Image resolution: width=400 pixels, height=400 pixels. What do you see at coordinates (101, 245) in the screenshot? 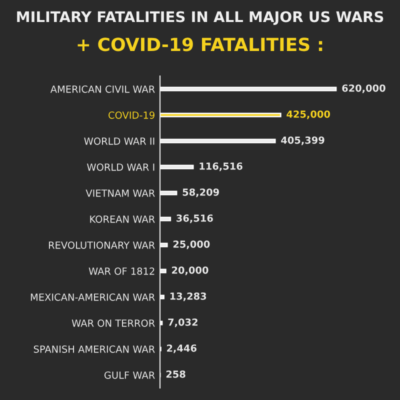
I see `y-tick-label: REVOLUTIONARY WAR` at bounding box center [101, 245].